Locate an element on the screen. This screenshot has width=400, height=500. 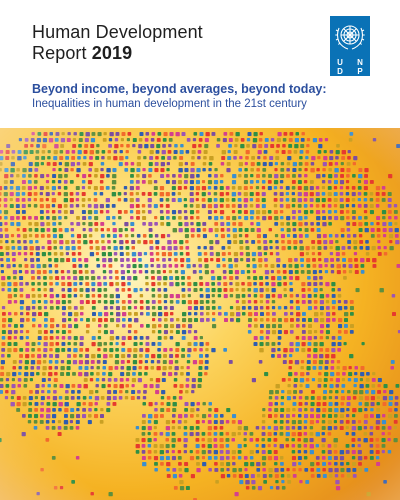
title-year: 2019 is located at coordinates (112, 53).